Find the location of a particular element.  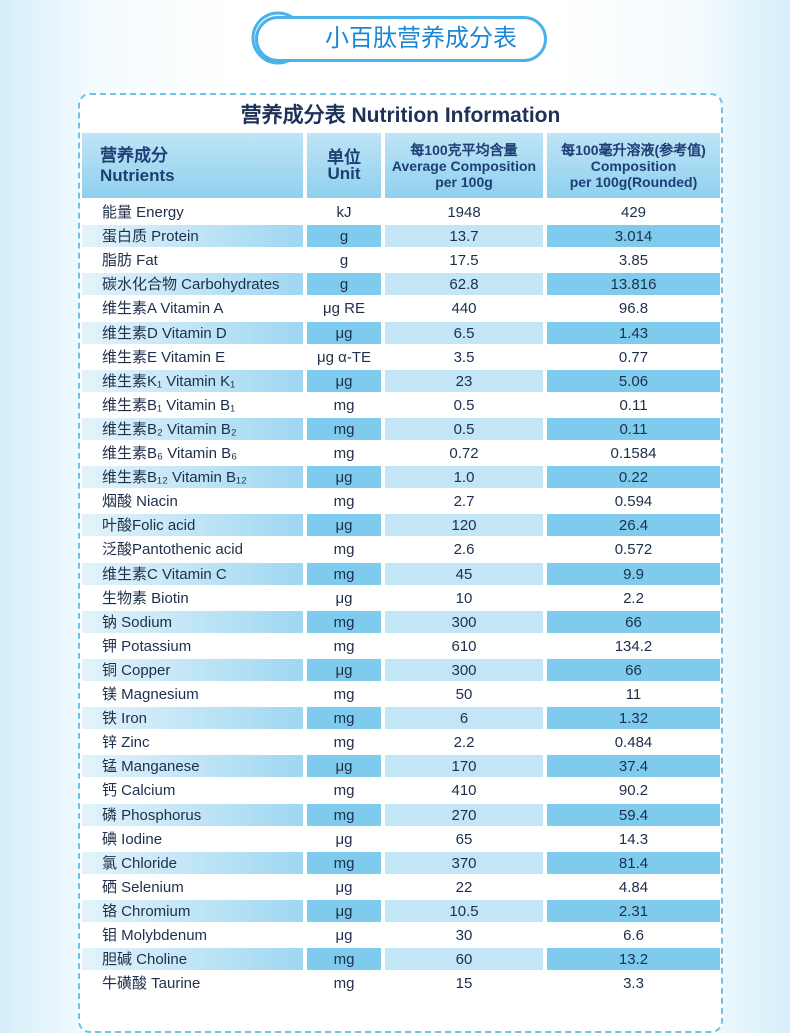

cell: 10.5 is located at coordinates (464, 910).